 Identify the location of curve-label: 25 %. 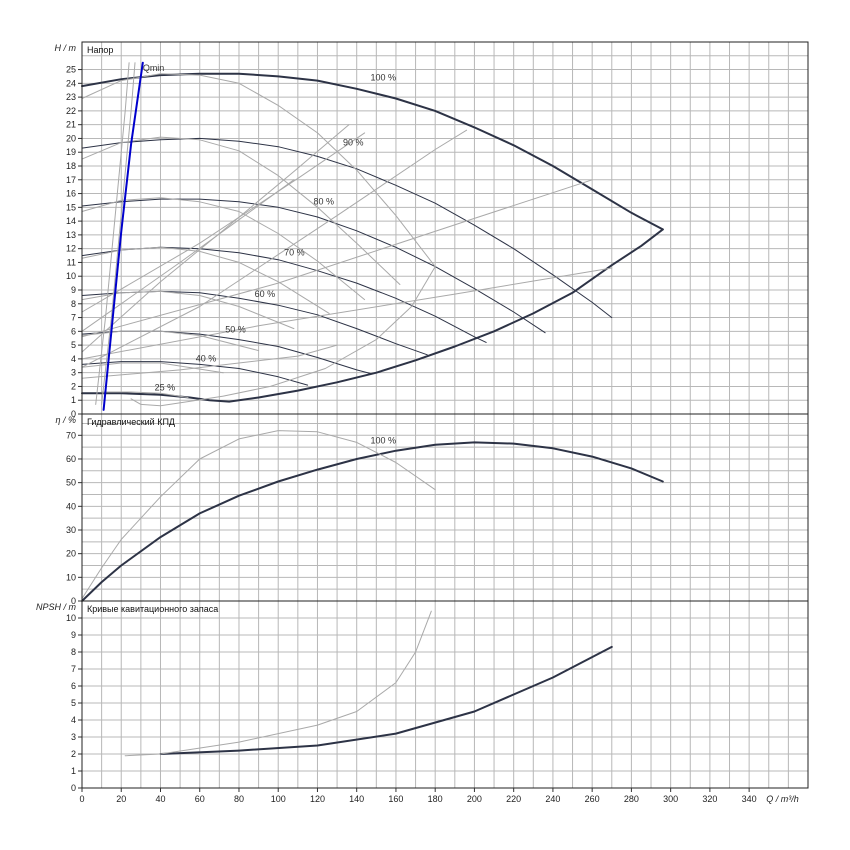
(165, 388).